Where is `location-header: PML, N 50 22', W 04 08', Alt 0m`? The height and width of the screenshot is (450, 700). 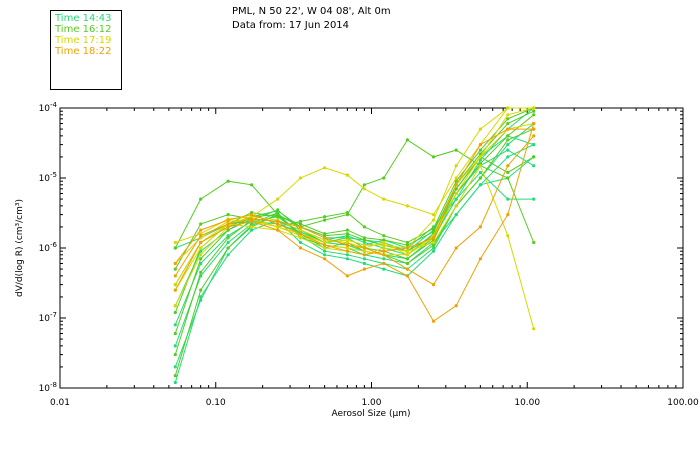 location-header: PML, N 50 22', W 04 08', Alt 0m is located at coordinates (311, 11).